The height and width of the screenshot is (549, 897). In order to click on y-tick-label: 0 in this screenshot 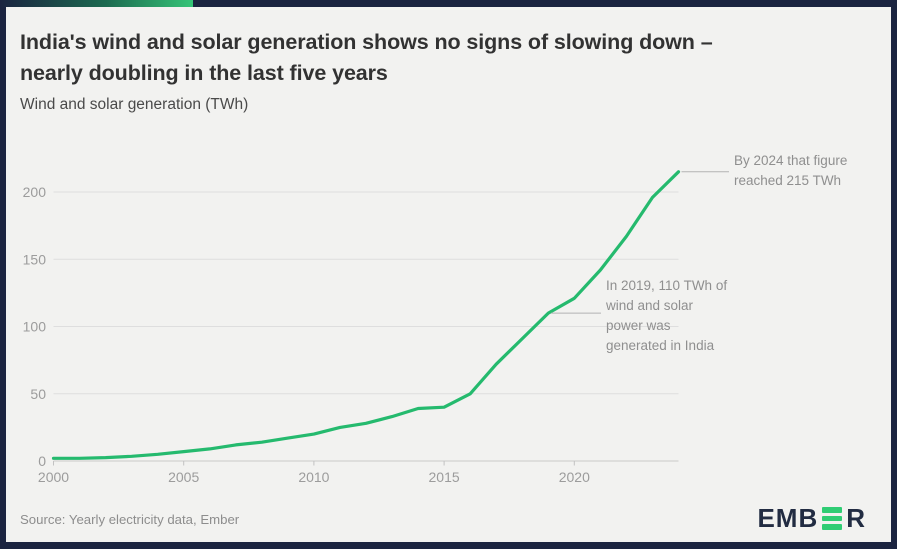, I will do `click(42, 461)`.